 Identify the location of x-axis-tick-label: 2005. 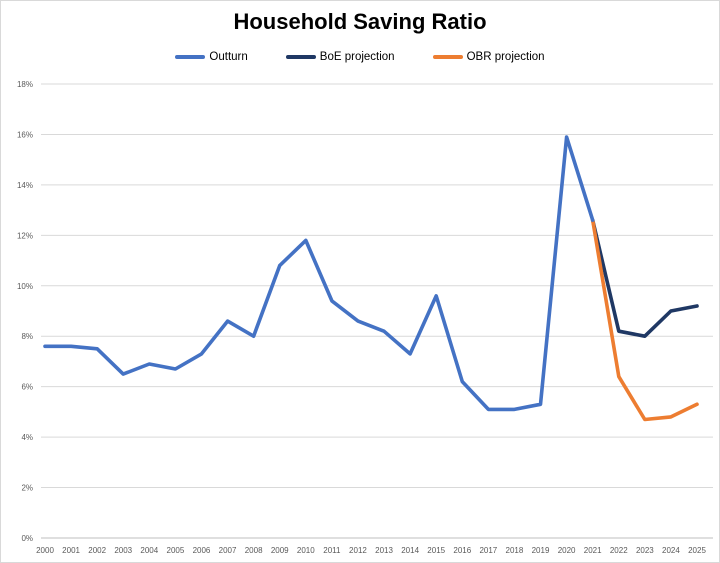
(176, 550).